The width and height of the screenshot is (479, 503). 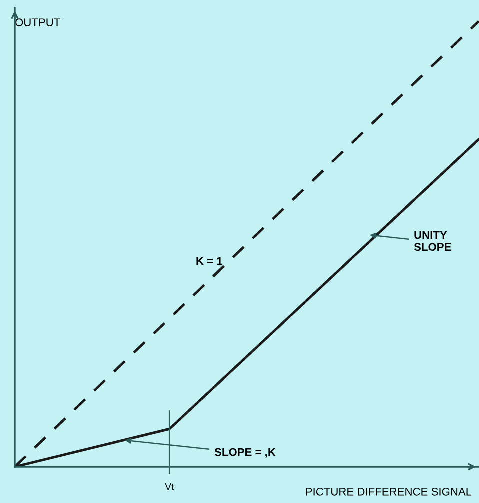 I want to click on annotation: SLOPE = ,K, so click(x=245, y=453).